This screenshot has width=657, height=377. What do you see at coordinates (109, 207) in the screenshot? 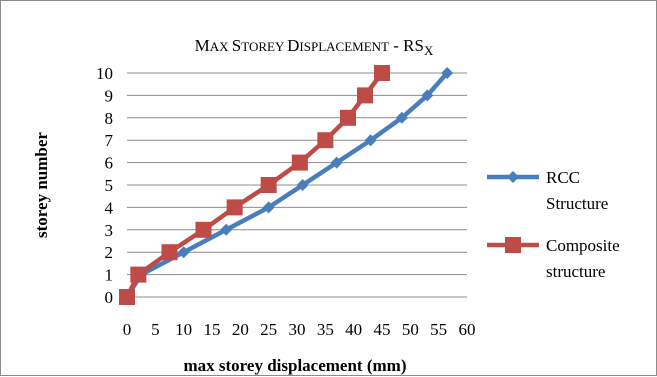
I see `y-tick-label: 4` at bounding box center [109, 207].